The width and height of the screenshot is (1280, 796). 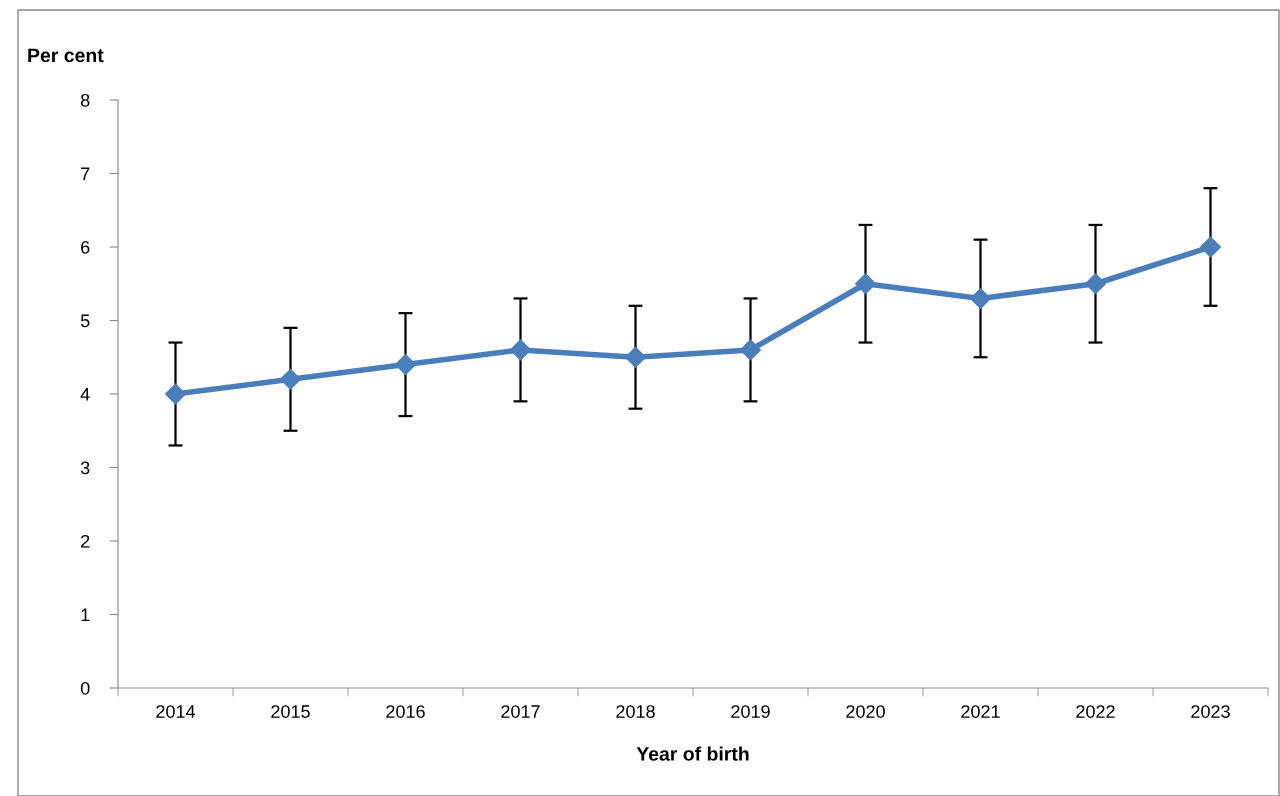 I want to click on x-tick-label: 2022, so click(x=1095, y=711).